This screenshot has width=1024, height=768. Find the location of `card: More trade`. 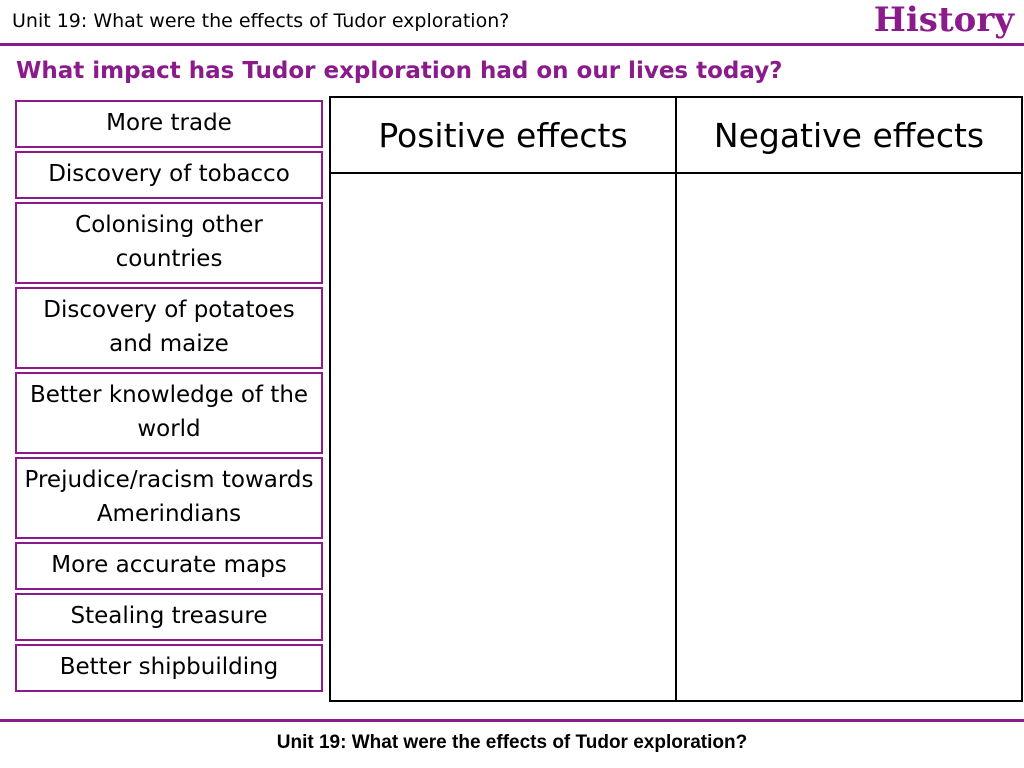

card: More trade is located at coordinates (169, 124).